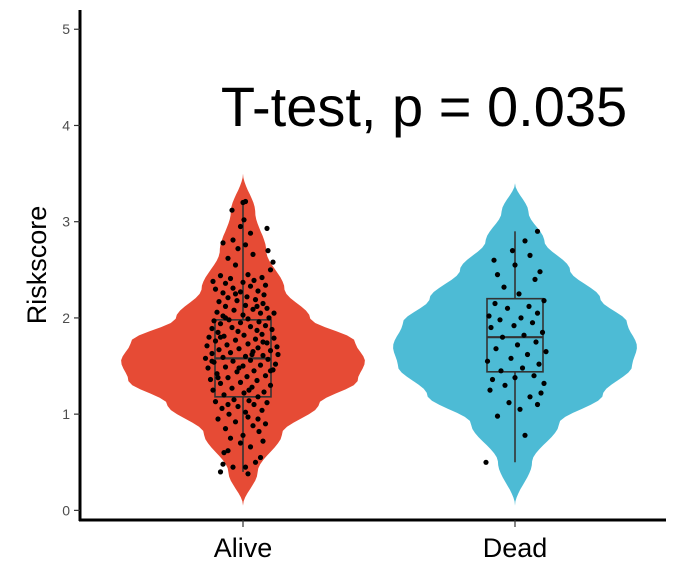 Image resolution: width=680 pixels, height=578 pixels. What do you see at coordinates (515, 548) in the screenshot?
I see `x-tick-label-dead: Dead` at bounding box center [515, 548].